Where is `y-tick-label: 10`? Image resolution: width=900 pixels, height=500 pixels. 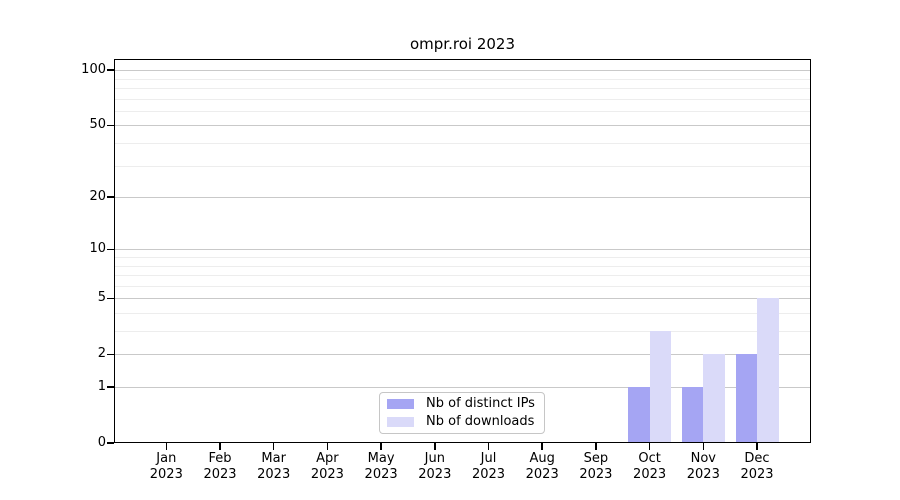 y-tick-label: 10 is located at coordinates (97, 249).